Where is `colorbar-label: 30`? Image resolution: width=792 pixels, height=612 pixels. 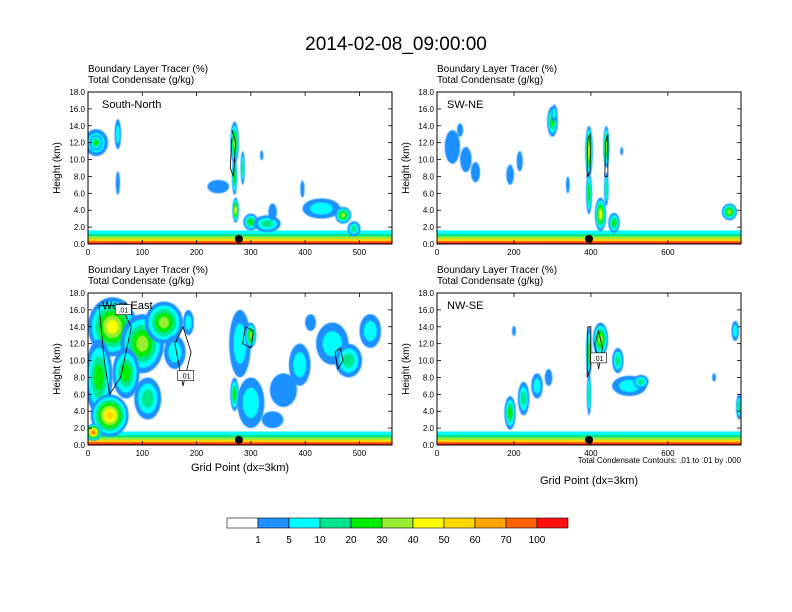 colorbar-label: 30 is located at coordinates (382, 540).